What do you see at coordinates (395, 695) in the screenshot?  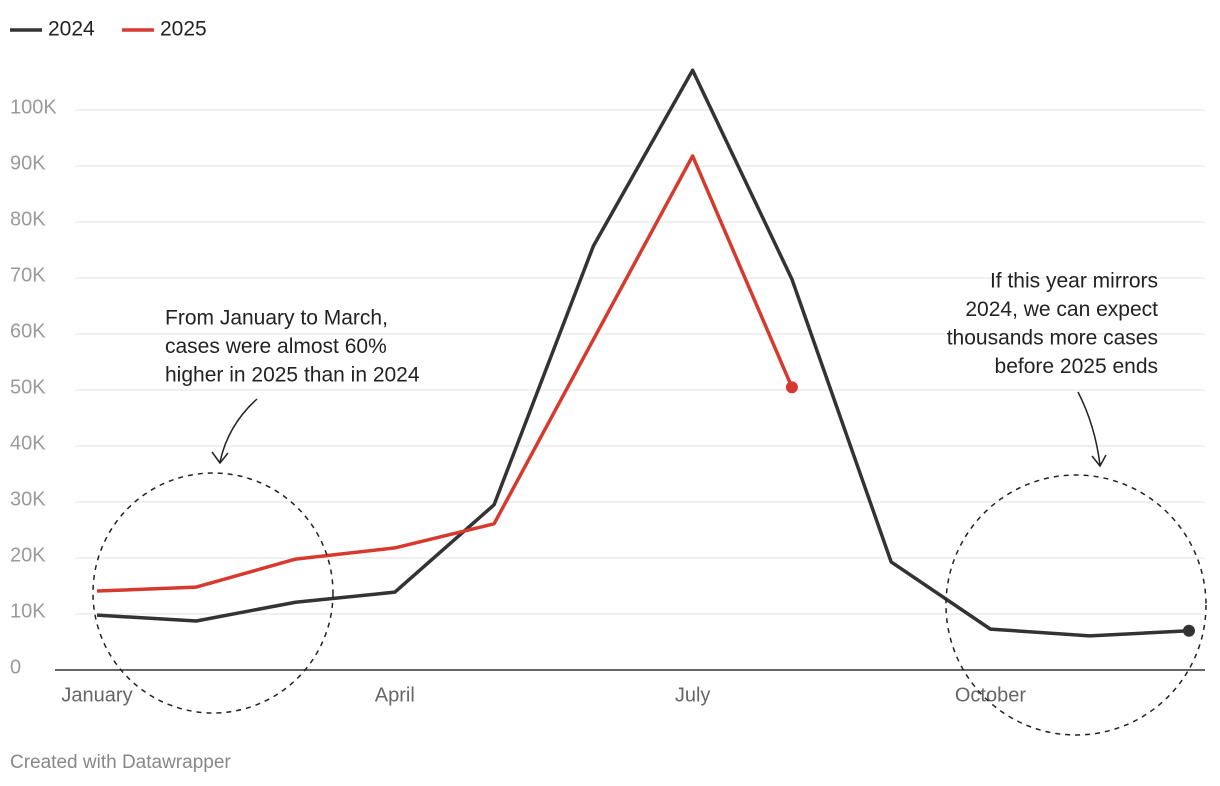 I see `x-tick-label: April` at bounding box center [395, 695].